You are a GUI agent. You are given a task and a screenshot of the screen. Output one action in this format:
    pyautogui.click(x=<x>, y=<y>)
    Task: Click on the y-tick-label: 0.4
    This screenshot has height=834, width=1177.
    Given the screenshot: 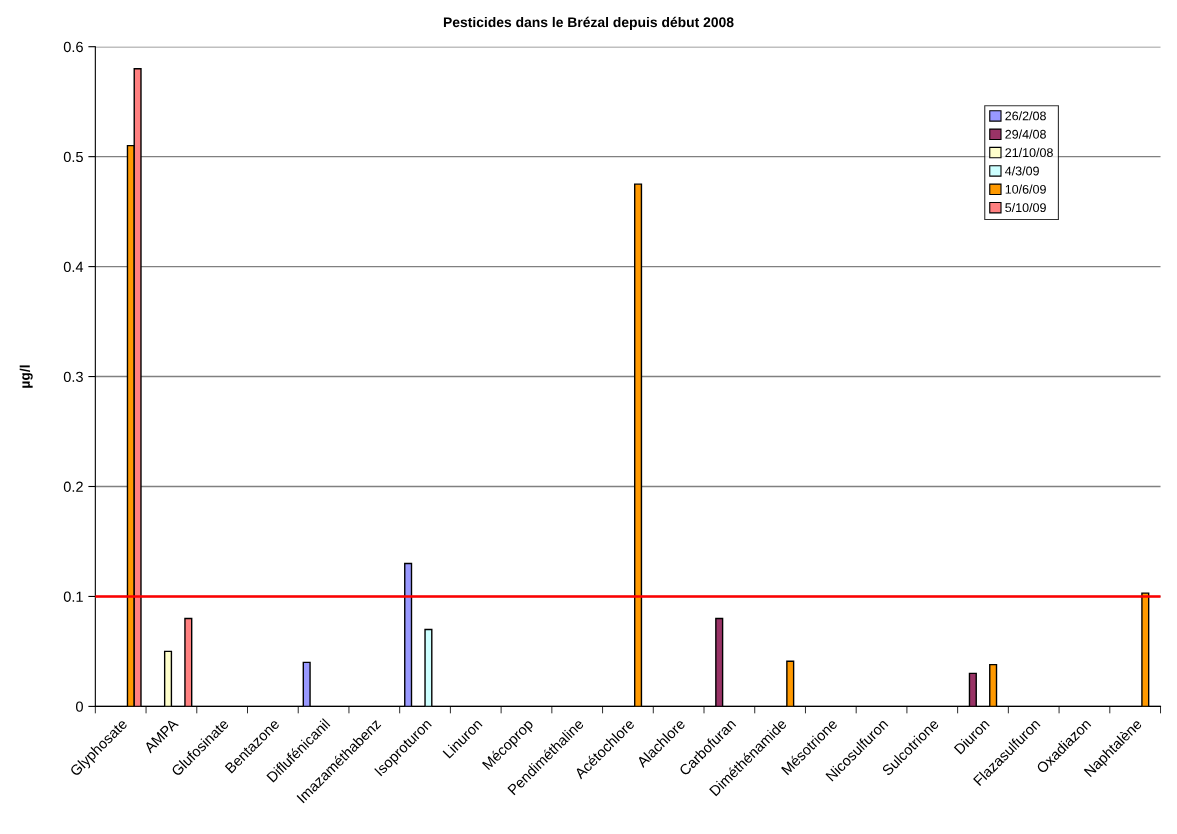 What is the action you would take?
    pyautogui.click(x=73, y=267)
    